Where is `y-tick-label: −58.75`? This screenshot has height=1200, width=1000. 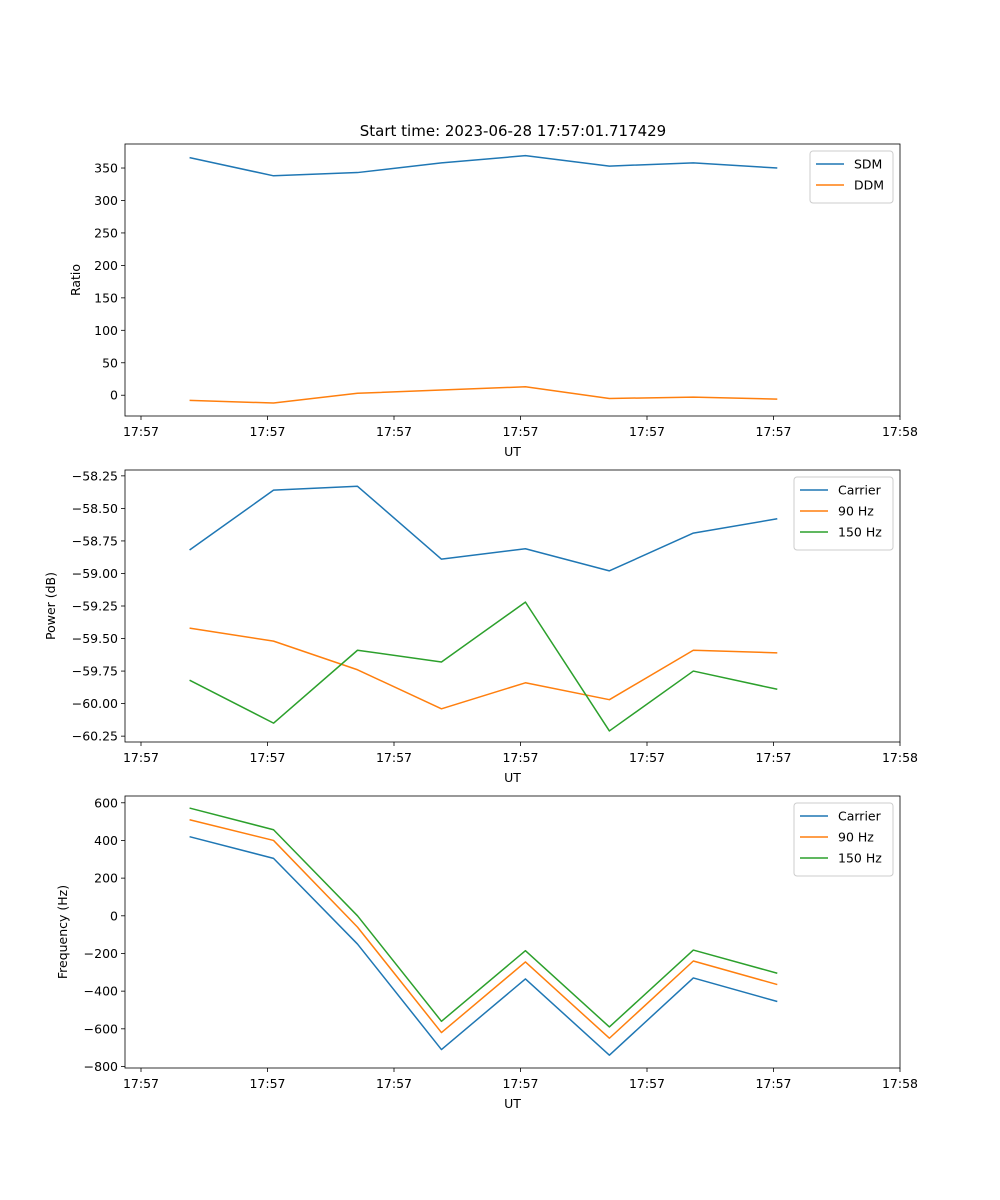 y-tick-label: −58.75 is located at coordinates (95, 540).